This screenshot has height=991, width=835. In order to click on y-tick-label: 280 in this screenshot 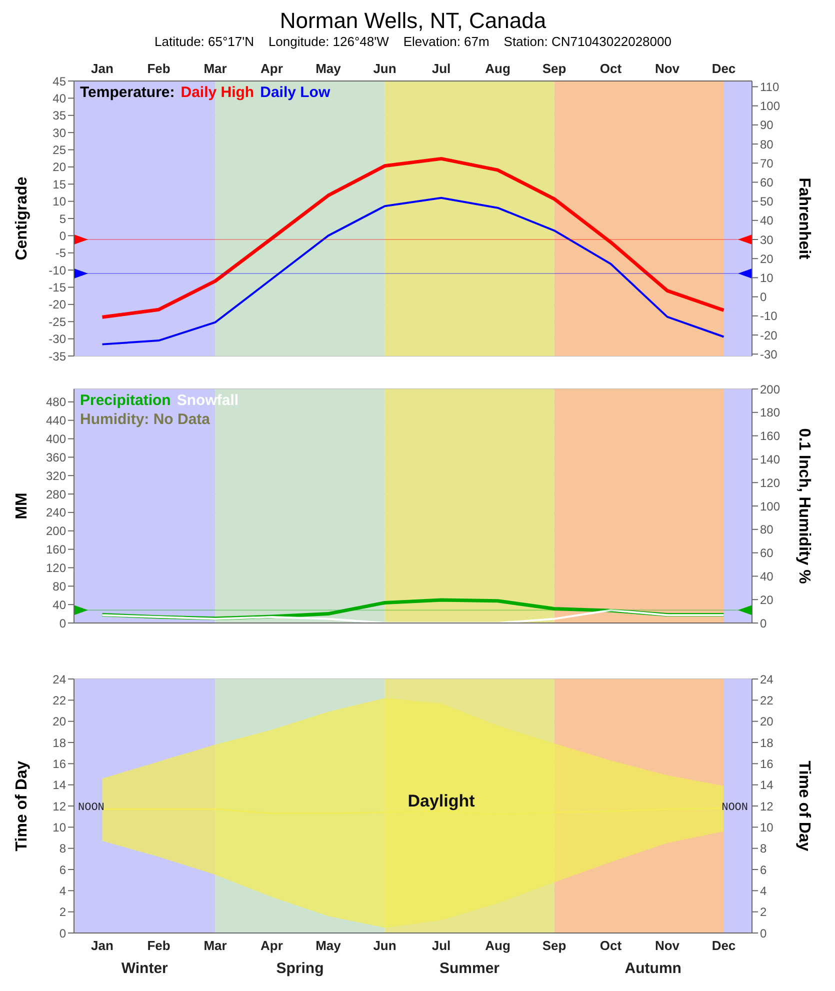, I will do `click(56, 494)`.